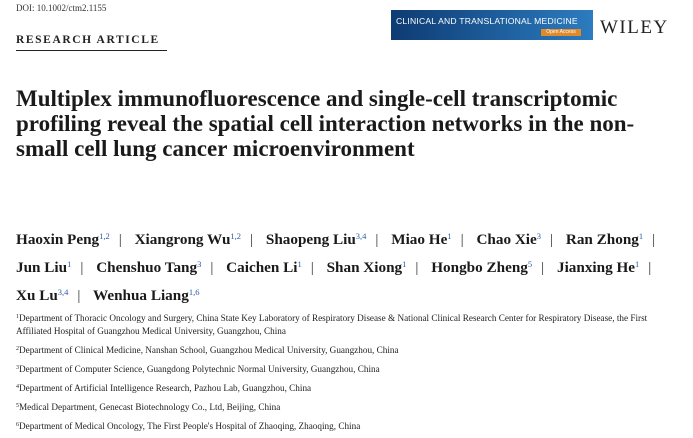 This screenshot has height=438, width=693. What do you see at coordinates (364, 267) in the screenshot?
I see `author-name: Shan Xiong` at bounding box center [364, 267].